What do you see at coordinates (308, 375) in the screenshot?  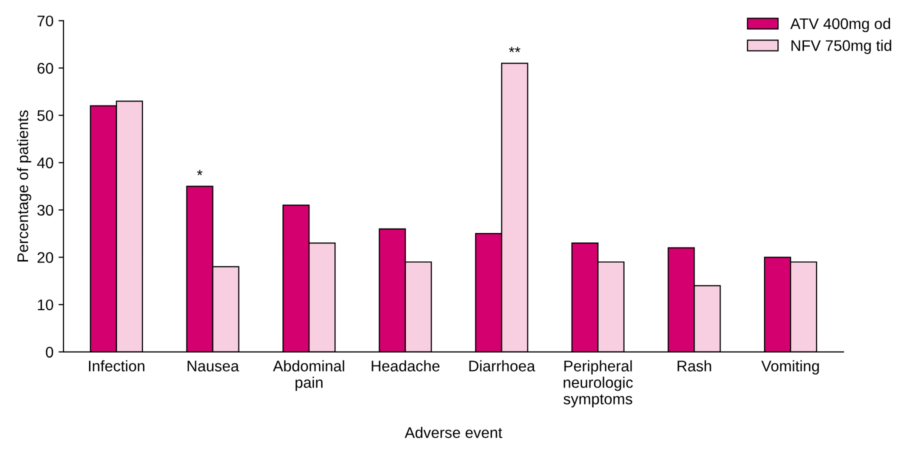 I see `x-tick-label: Abdominal pain` at bounding box center [308, 375].